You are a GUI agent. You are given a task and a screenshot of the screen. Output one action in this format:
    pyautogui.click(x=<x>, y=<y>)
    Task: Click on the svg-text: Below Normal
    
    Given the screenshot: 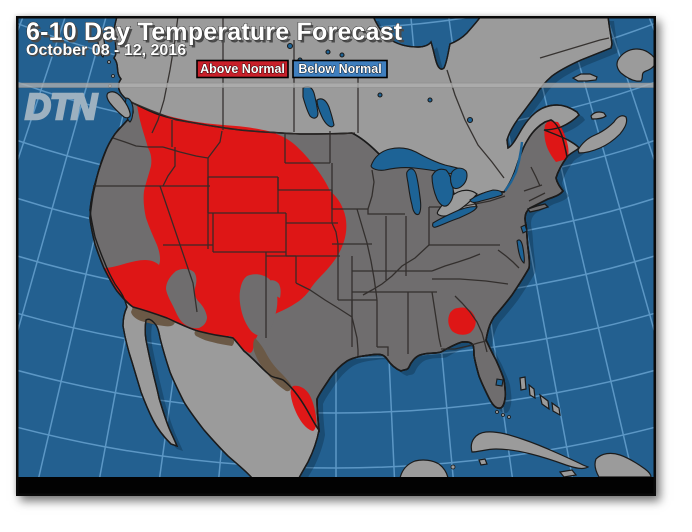 What is the action you would take?
    pyautogui.click(x=339, y=69)
    